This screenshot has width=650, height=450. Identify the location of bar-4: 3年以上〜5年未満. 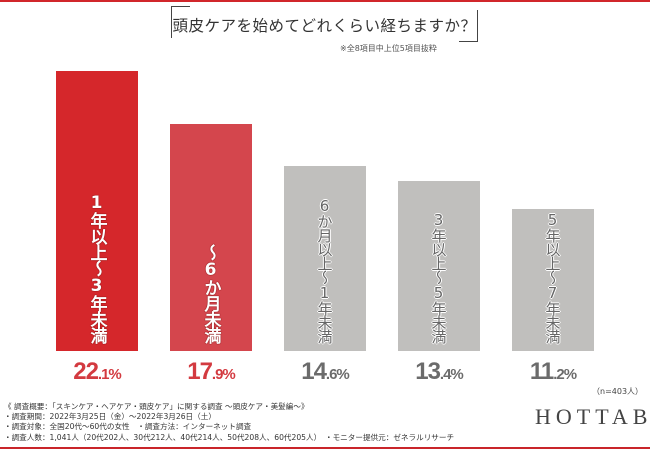
(439, 266).